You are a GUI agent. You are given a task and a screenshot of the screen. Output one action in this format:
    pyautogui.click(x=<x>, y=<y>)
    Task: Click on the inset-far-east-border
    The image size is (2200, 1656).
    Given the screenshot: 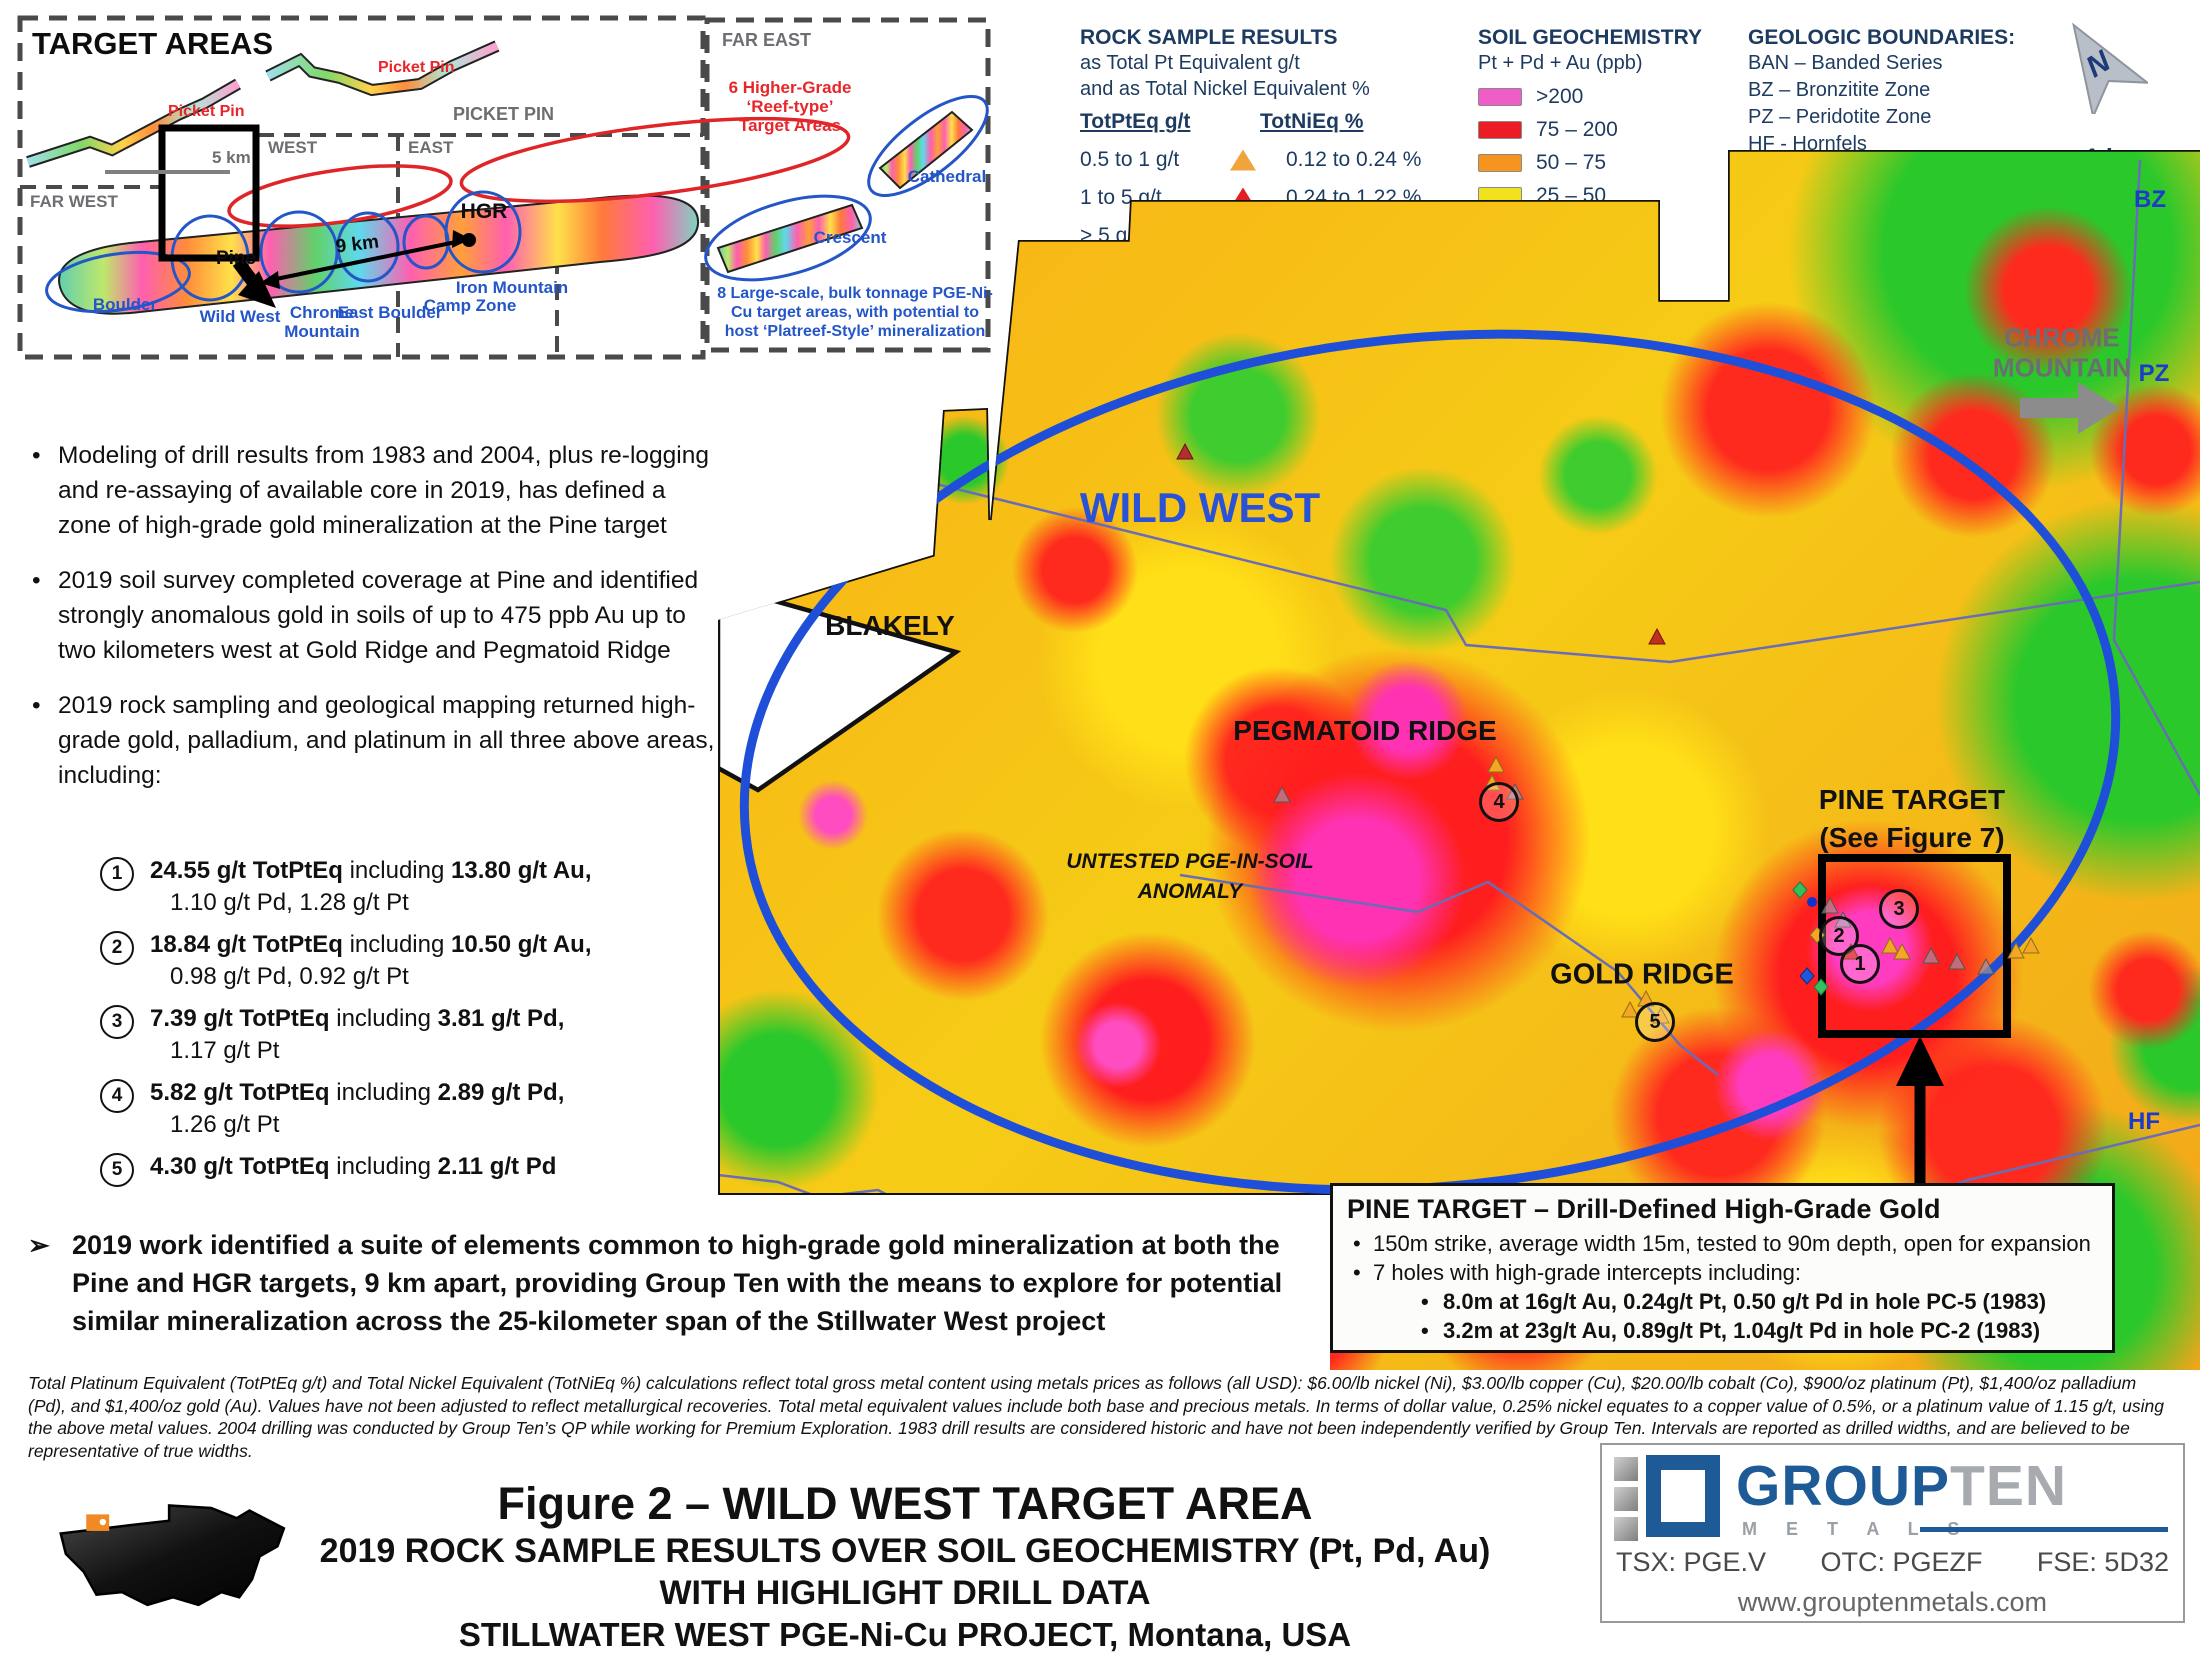 What is the action you would take?
    pyautogui.click(x=847, y=185)
    